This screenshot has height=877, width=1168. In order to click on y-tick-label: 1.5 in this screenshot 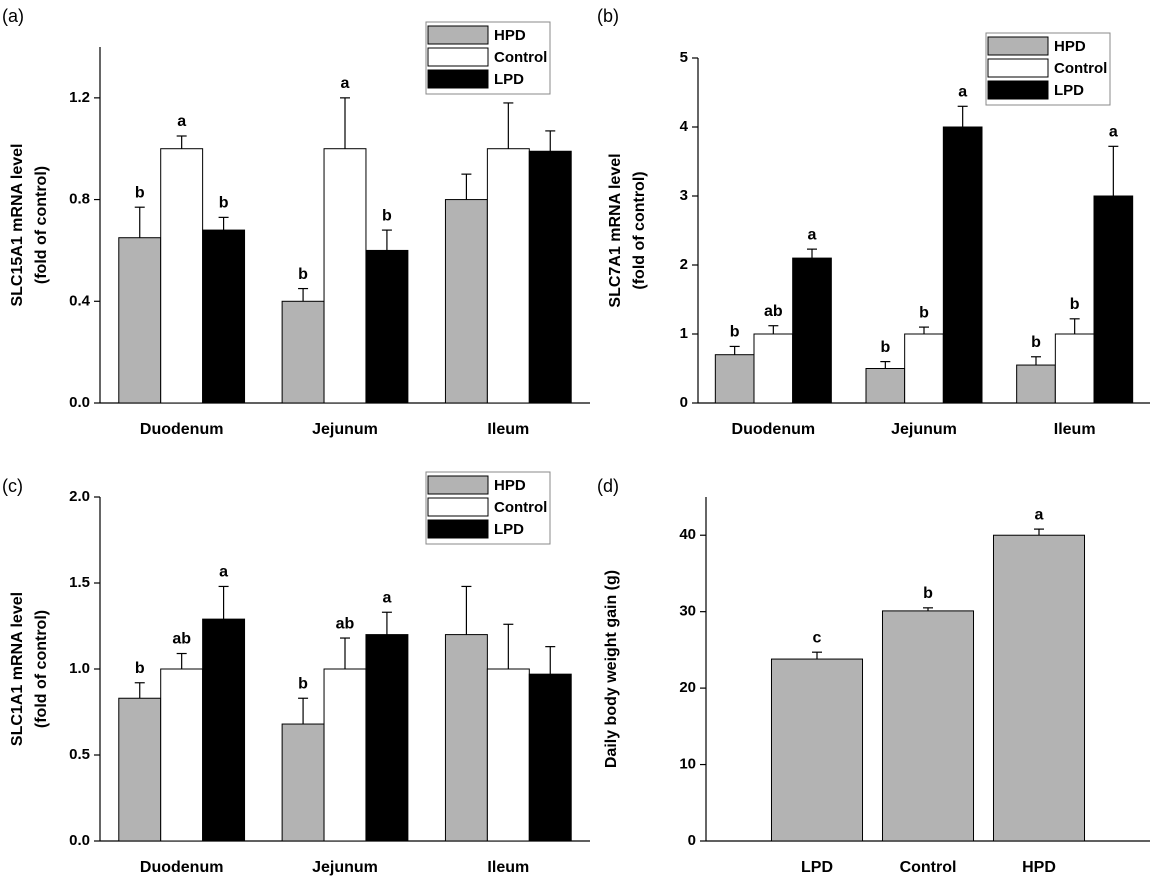, I will do `click(79, 582)`.